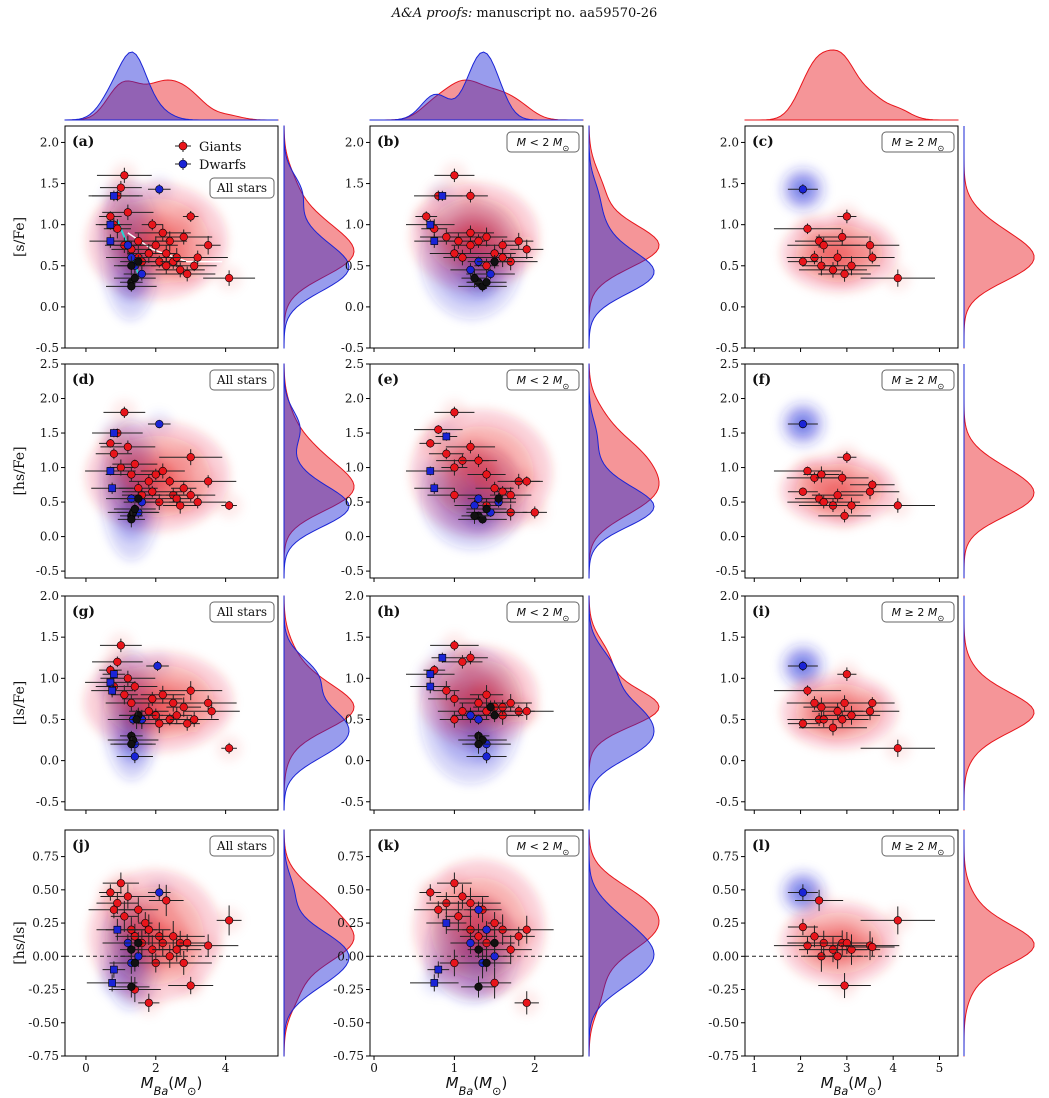 Image resolution: width=1049 pixels, height=1098 pixels. What do you see at coordinates (432, 13) in the screenshot?
I see `header-journal: A&A proofs:` at bounding box center [432, 13].